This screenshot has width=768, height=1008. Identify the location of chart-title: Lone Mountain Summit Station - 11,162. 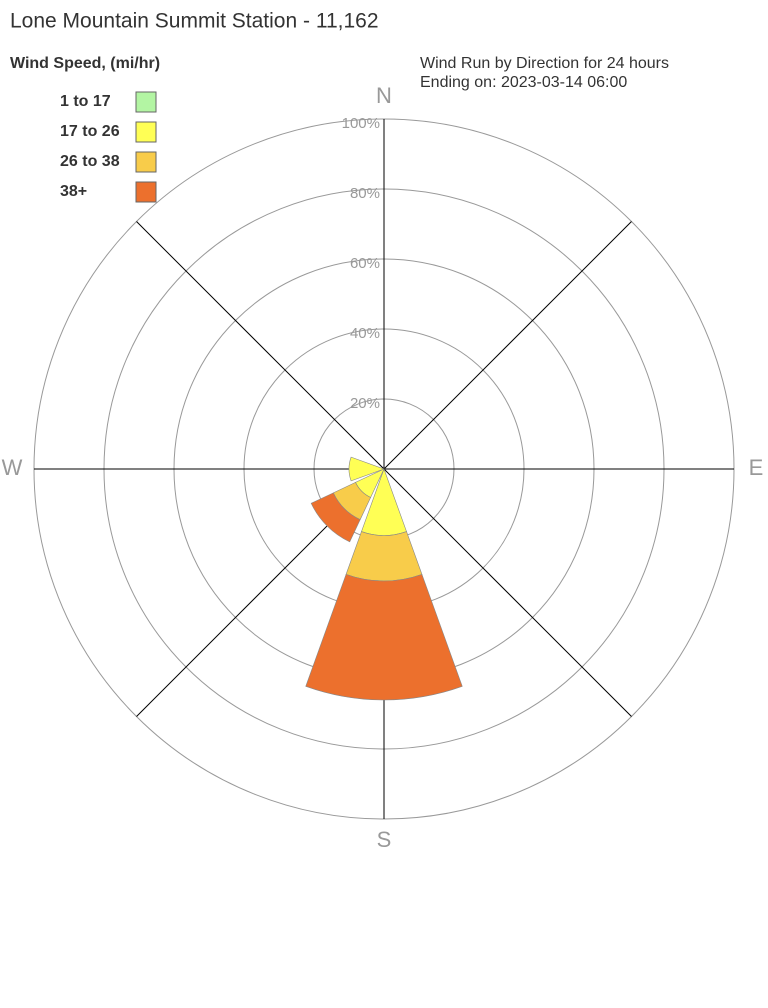
(194, 21).